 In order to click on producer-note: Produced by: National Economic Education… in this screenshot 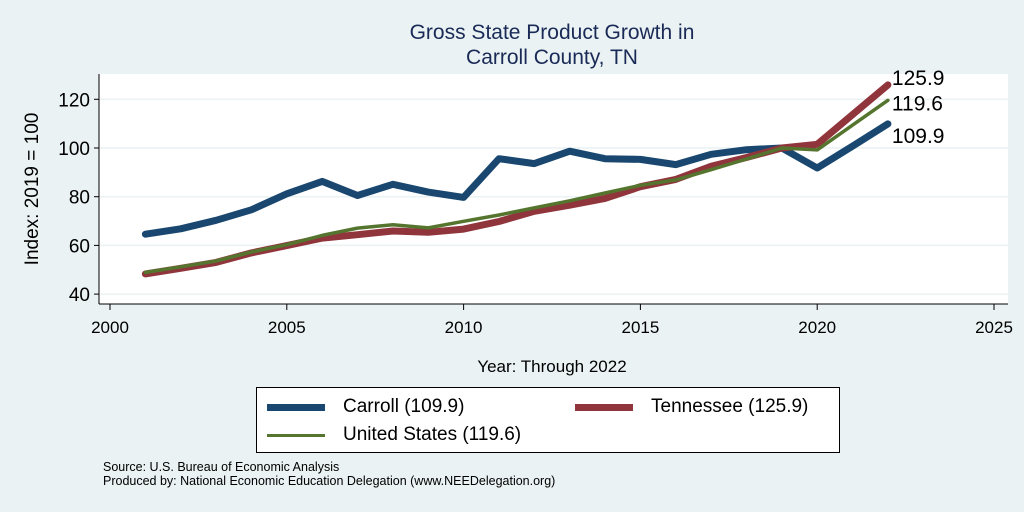, I will do `click(329, 481)`.